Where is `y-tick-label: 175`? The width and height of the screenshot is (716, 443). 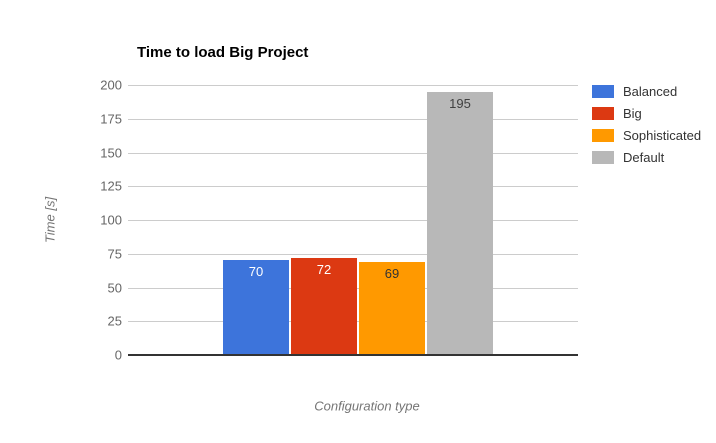 y-tick-label: 175 is located at coordinates (111, 119).